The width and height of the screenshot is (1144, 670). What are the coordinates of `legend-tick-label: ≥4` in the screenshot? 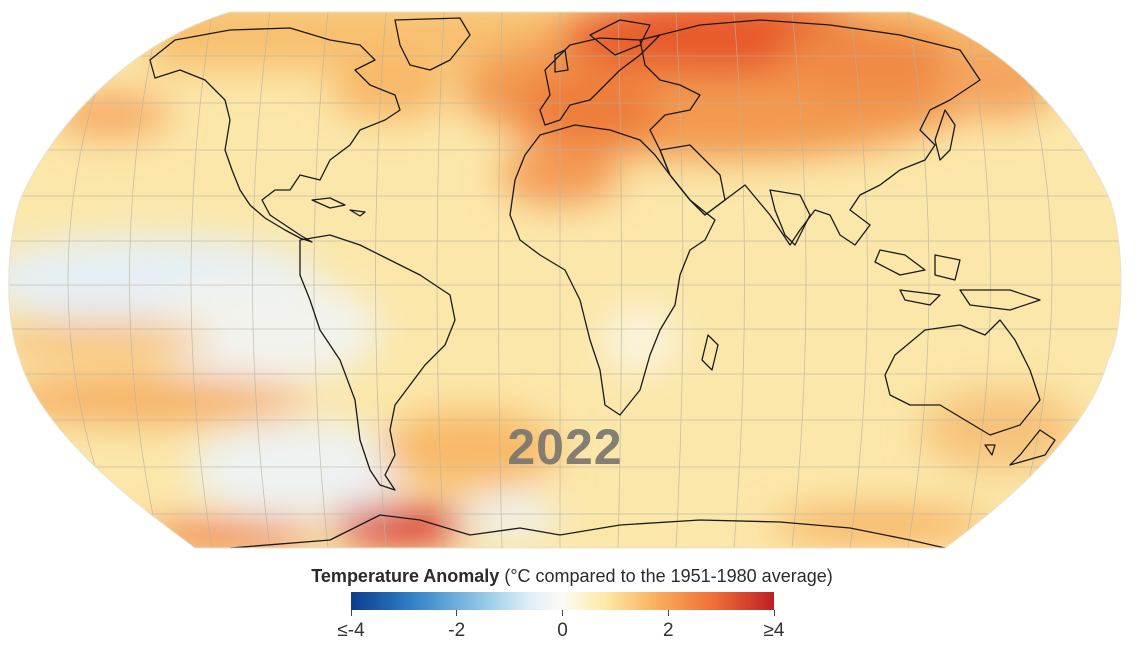 It's located at (774, 630).